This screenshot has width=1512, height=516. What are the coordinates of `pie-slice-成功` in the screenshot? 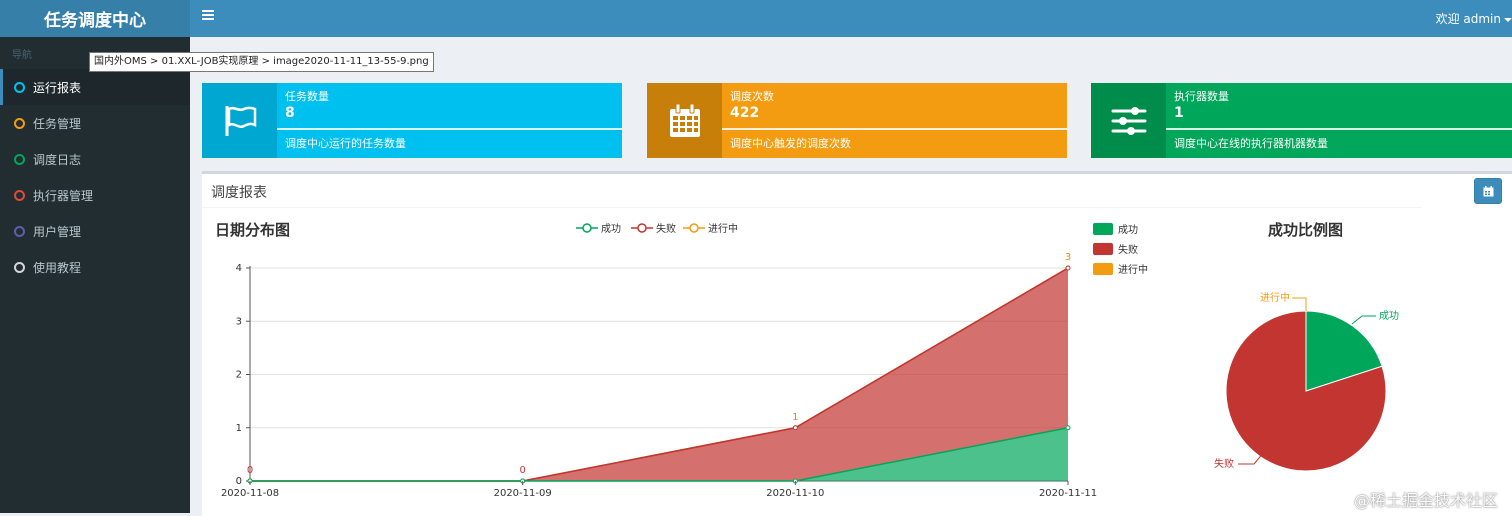 It's located at (1344, 351).